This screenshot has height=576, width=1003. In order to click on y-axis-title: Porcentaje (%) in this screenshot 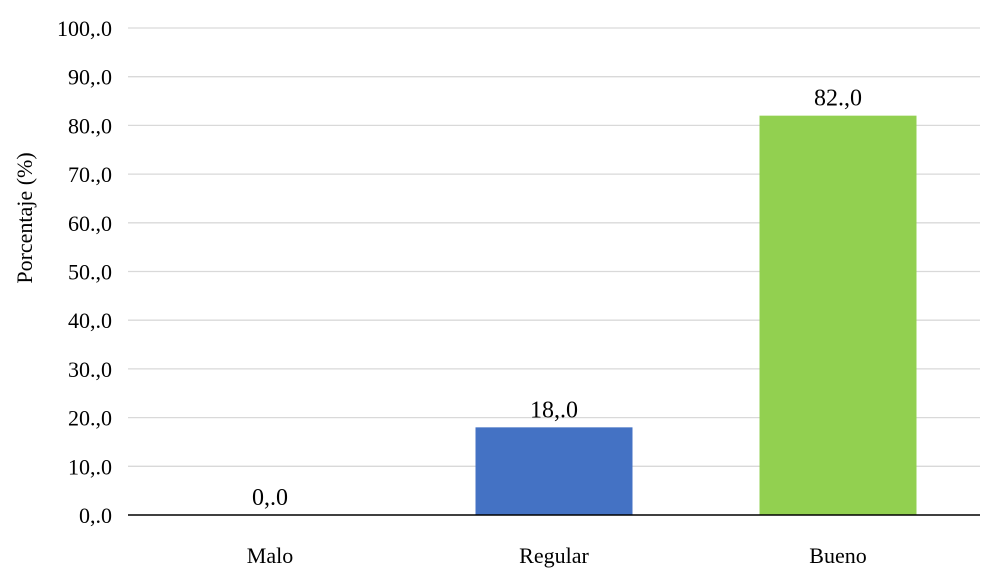, I will do `click(24, 217)`.